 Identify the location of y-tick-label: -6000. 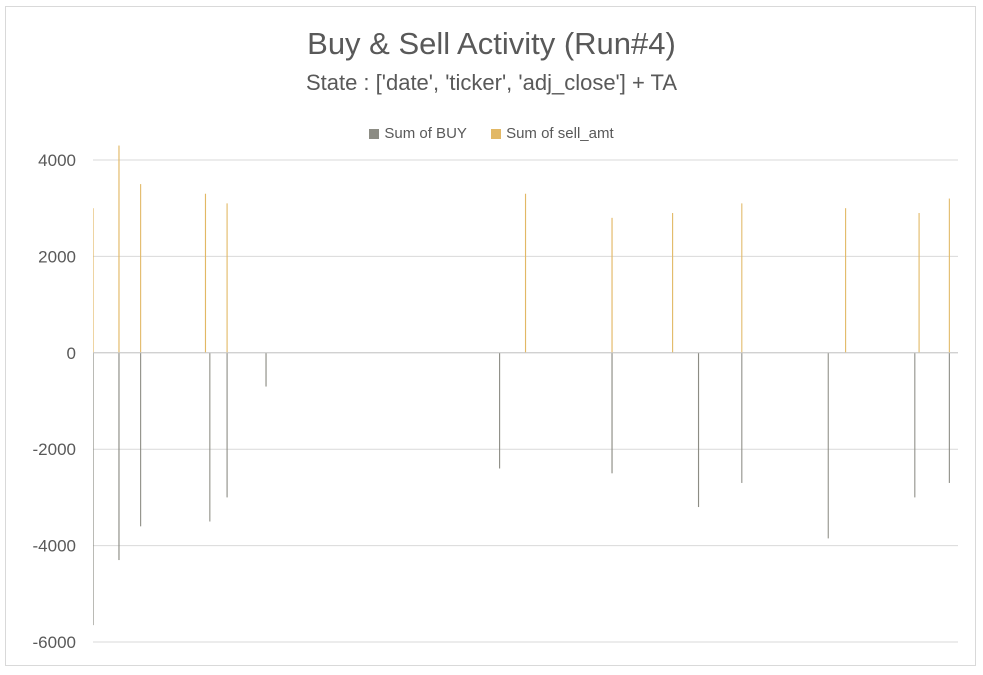
(54, 642).